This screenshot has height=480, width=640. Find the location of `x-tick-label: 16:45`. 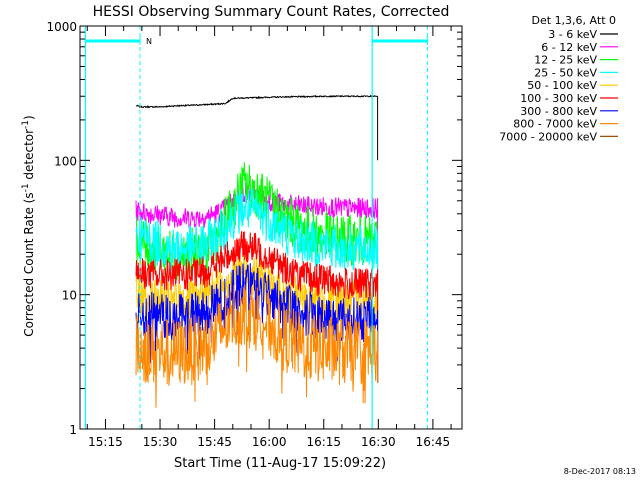

x-tick-label: 16:45 is located at coordinates (433, 442).